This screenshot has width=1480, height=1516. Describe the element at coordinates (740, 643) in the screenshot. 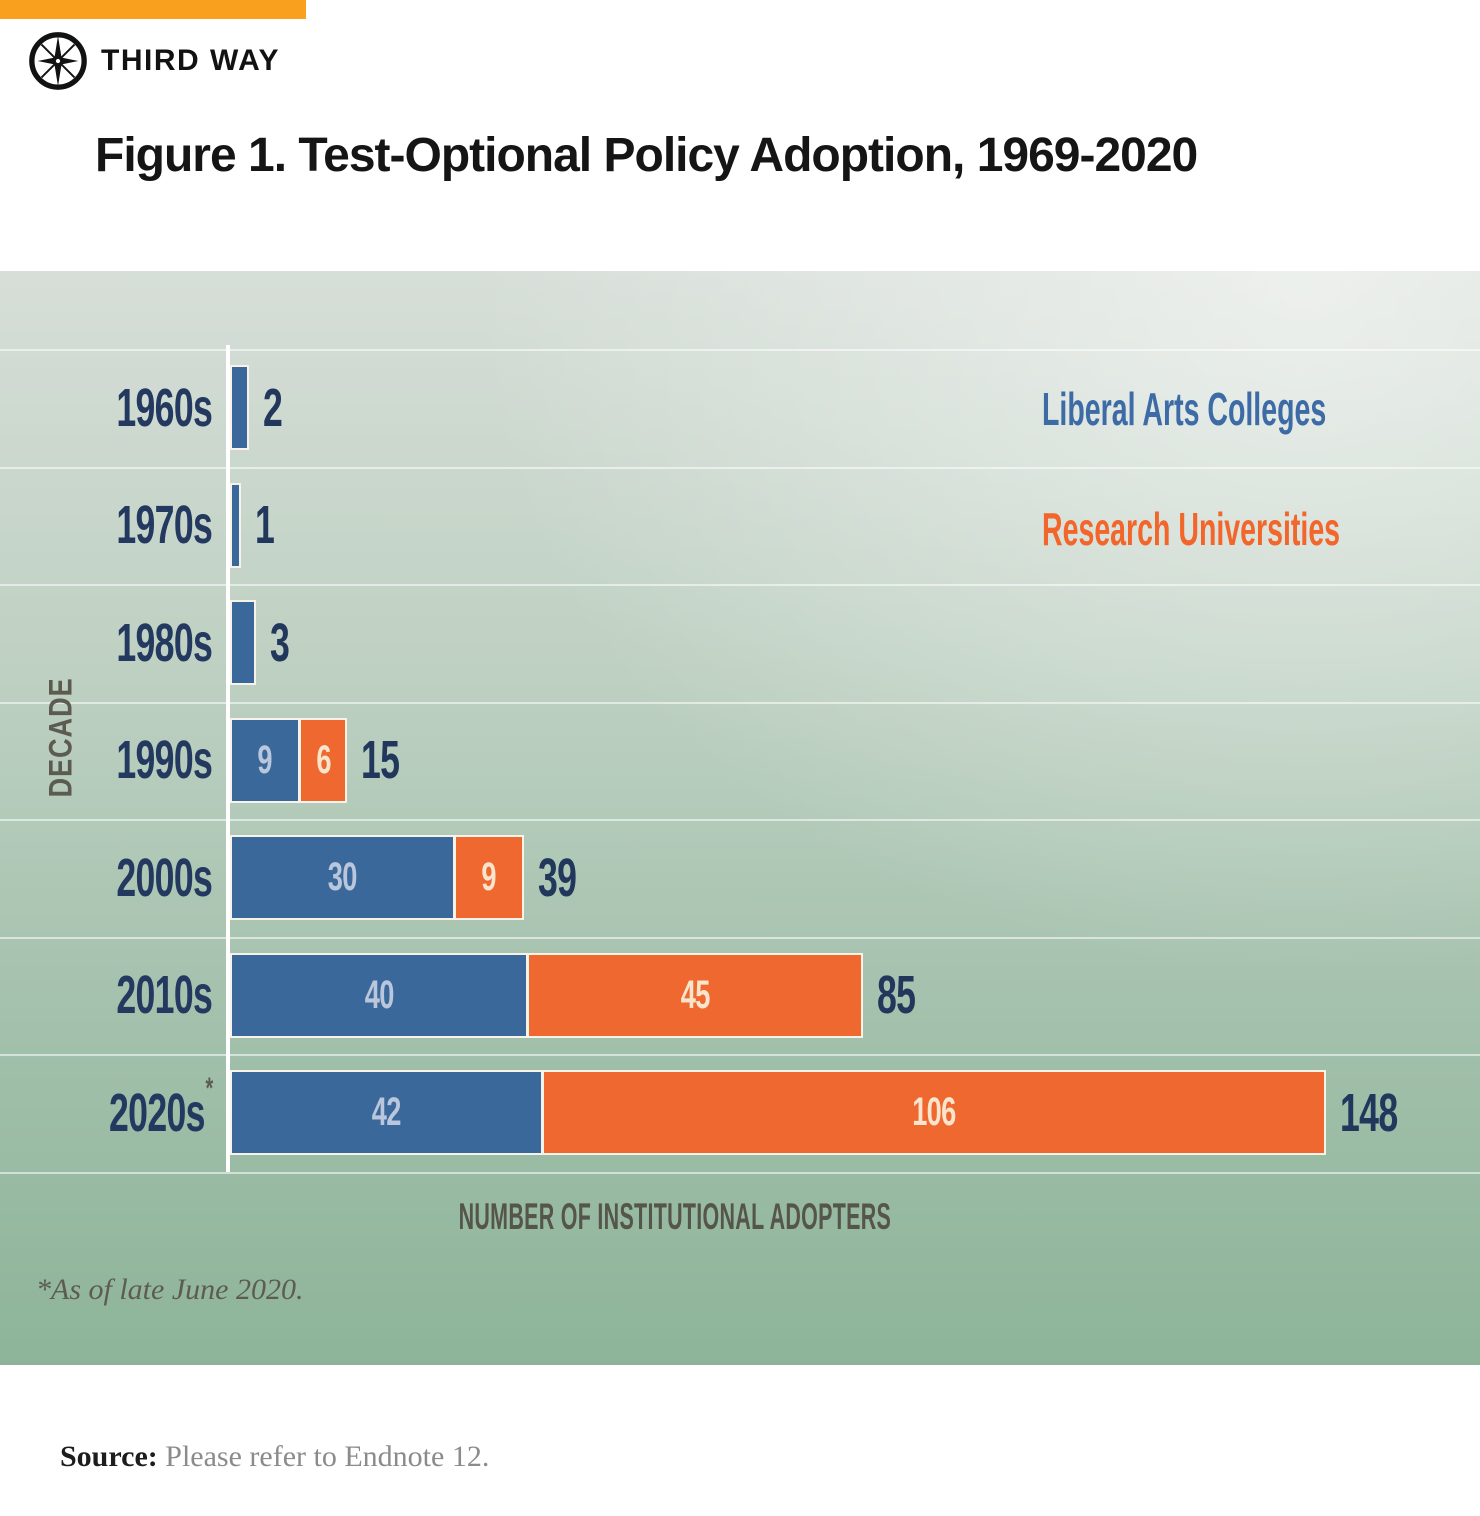

I see `chart-row-1980s: 1980s 3` at that location.